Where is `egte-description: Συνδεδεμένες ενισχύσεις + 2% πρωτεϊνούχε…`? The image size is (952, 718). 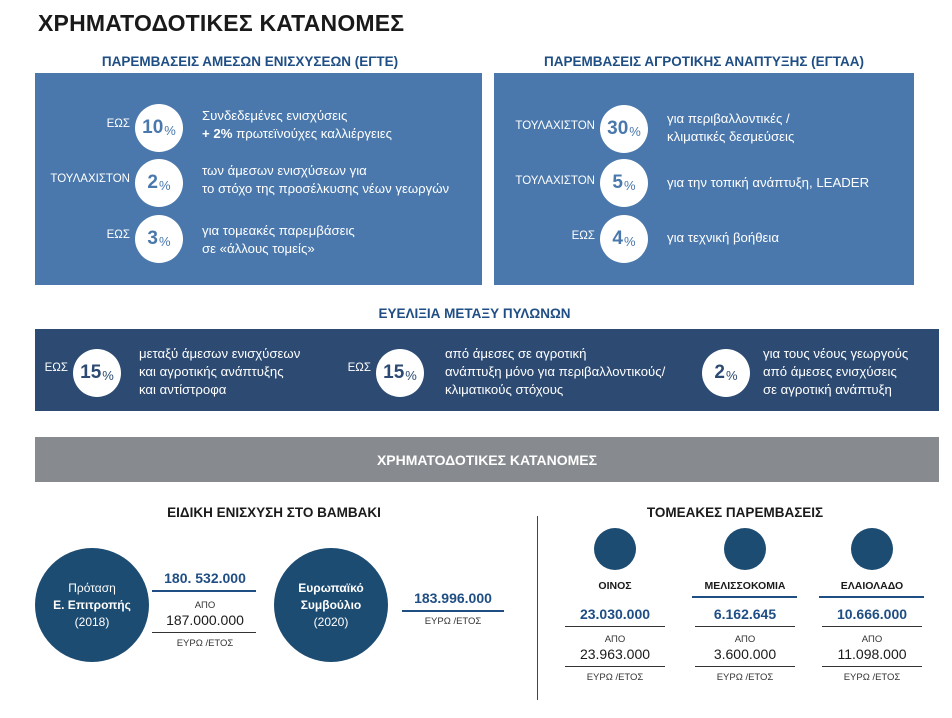
egte-description: Συνδεδεμένες ενισχύσεις + 2% πρωτεϊνούχε… is located at coordinates (297, 125).